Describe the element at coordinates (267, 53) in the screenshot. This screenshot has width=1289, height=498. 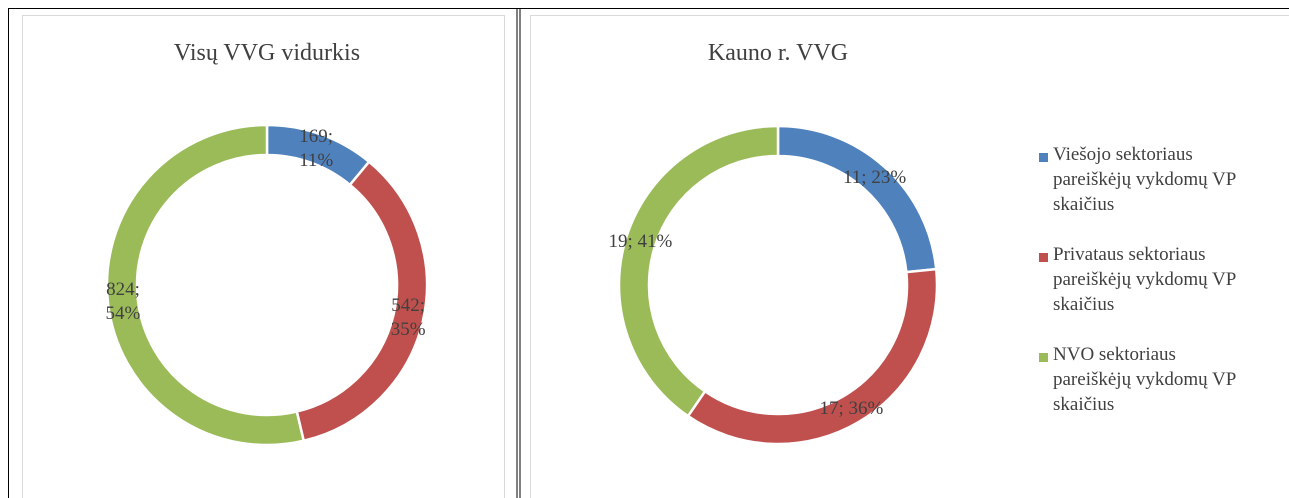
I see `chart-title: Visų VVG vidurkis` at that location.